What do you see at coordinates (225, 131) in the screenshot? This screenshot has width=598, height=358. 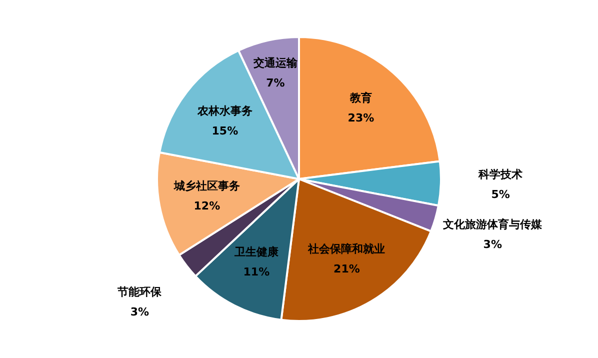 I see `data-label: 15%` at bounding box center [225, 131].